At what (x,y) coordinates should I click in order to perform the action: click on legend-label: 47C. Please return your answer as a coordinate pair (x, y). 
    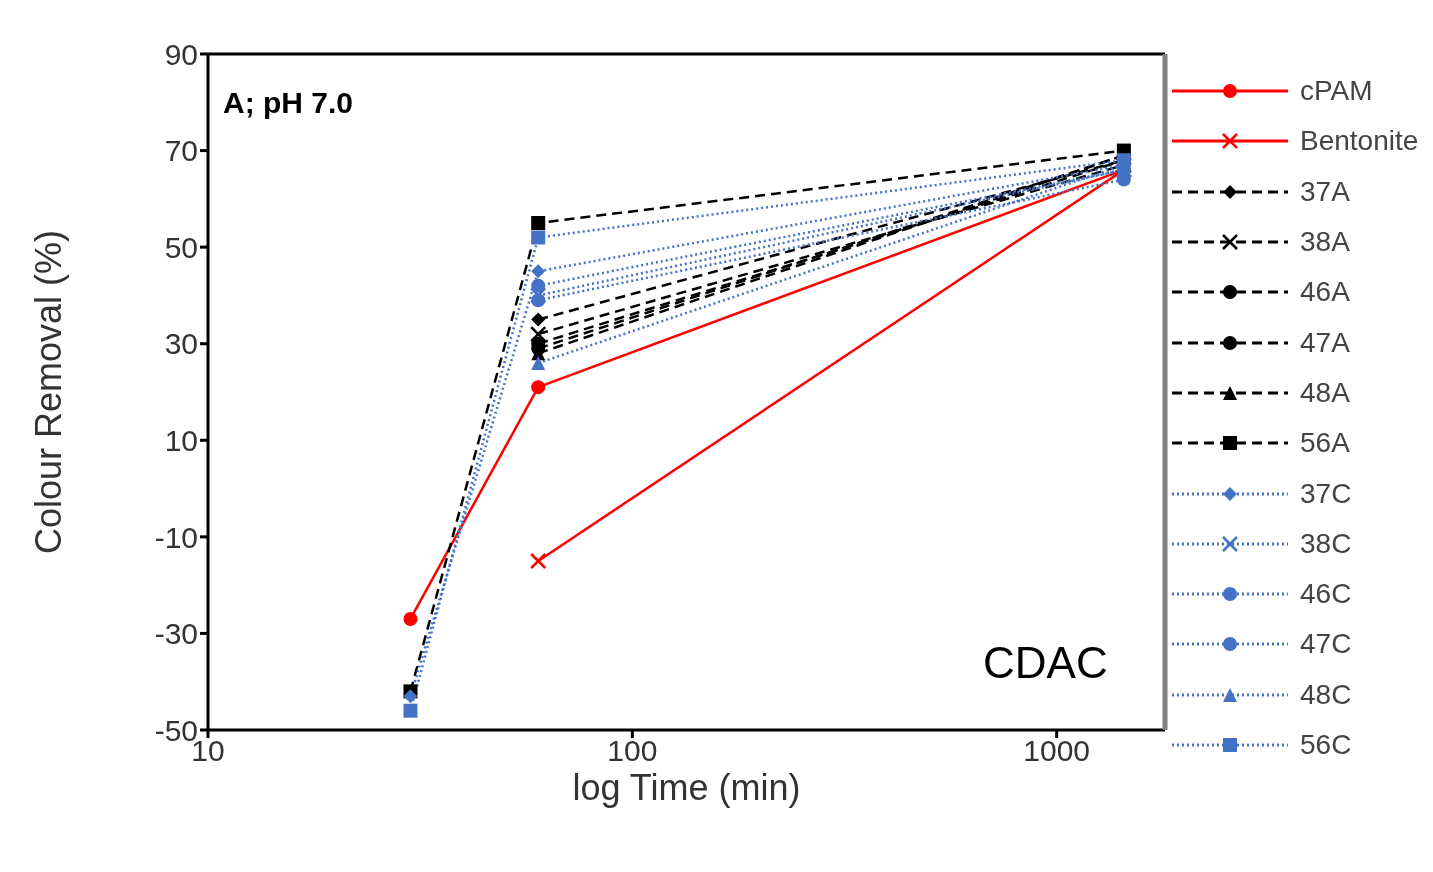
    Looking at the image, I should click on (1326, 644).